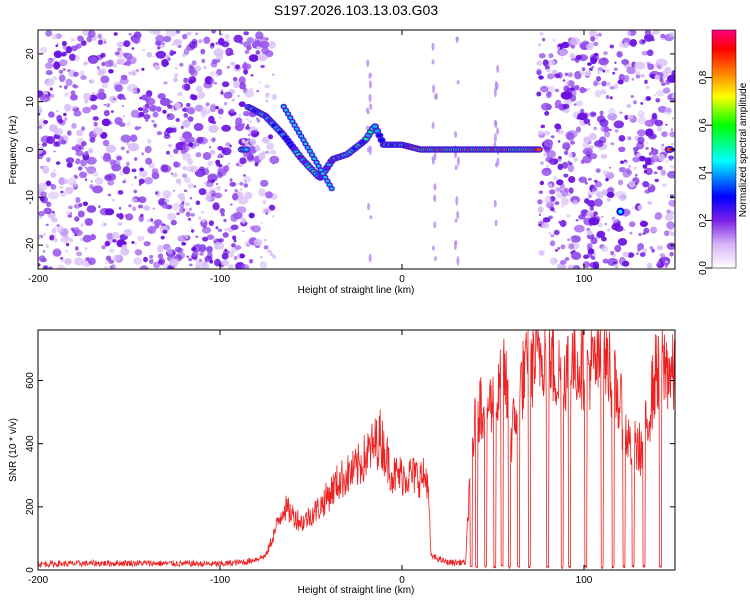 This screenshot has width=750, height=600. Describe the element at coordinates (220, 580) in the screenshot. I see `x-tick-label: -100` at that location.